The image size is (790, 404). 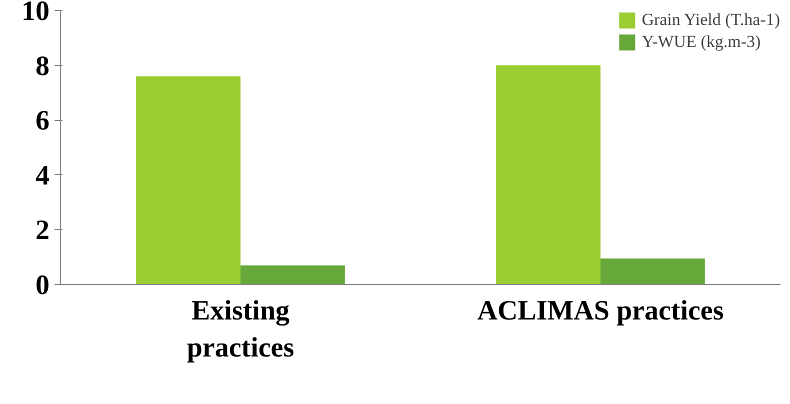 What do you see at coordinates (43, 230) in the screenshot?
I see `y-tick-label: 2` at bounding box center [43, 230].